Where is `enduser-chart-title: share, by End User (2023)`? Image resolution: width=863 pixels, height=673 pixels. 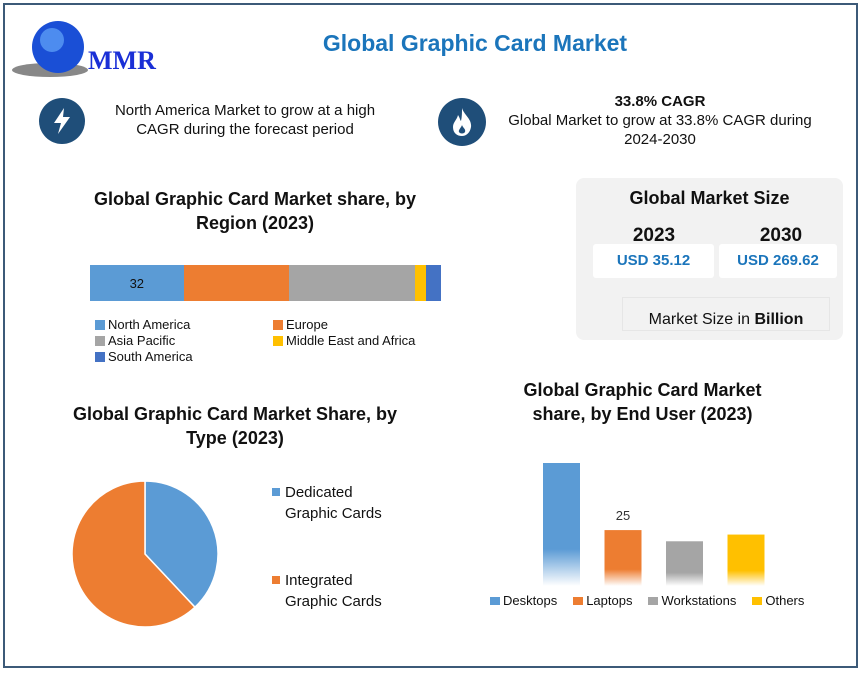
enduser-chart-title: share, by End User (2023) is located at coordinates (642, 414).